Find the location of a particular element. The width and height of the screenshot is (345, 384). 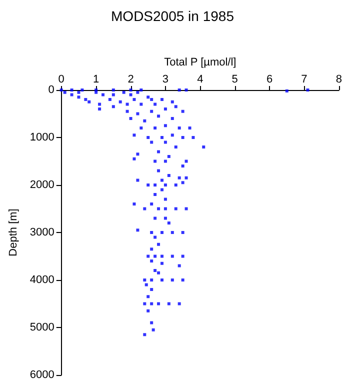

x-tick-label: 1 is located at coordinates (96, 80).